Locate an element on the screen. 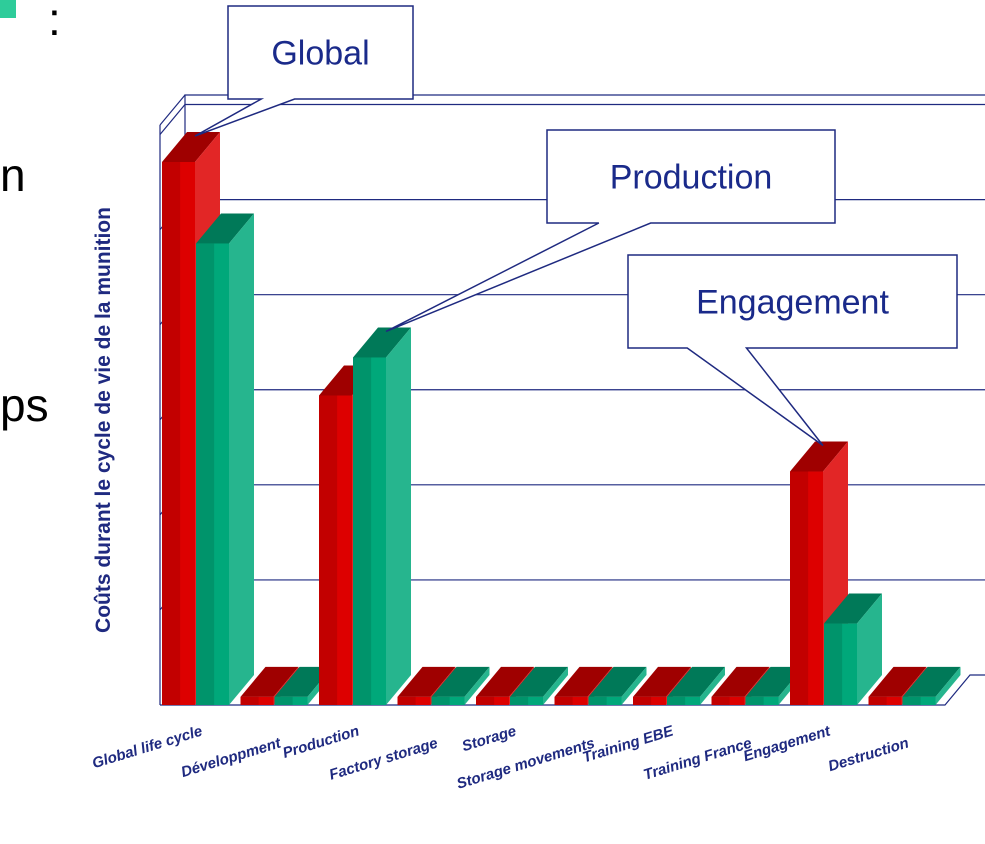 This screenshot has width=985, height=844. x-tick-label: Storage is located at coordinates (489, 739).